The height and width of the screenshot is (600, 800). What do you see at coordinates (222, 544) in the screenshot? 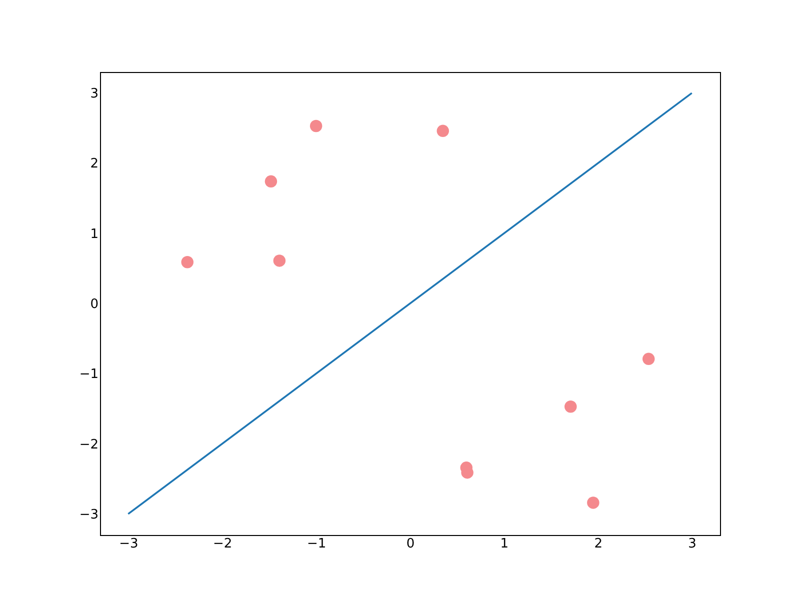
I see `x-tick-label: −2` at bounding box center [222, 544].